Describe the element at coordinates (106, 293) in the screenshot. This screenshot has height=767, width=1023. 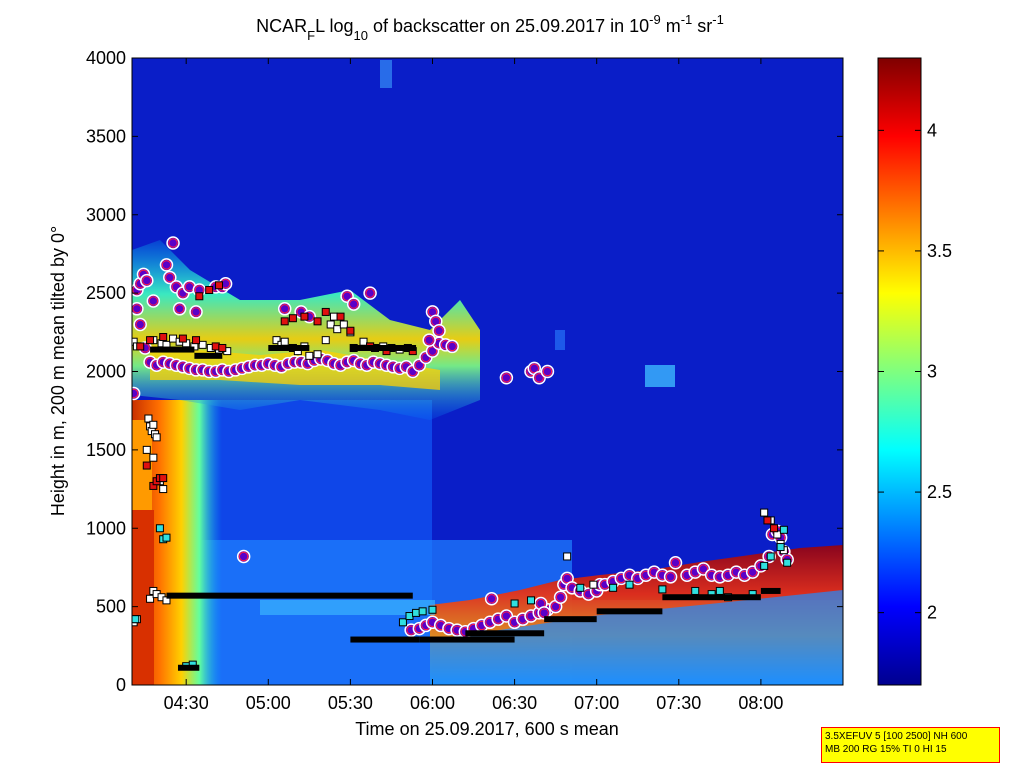
I see `y-tick-label: 2500` at that location.